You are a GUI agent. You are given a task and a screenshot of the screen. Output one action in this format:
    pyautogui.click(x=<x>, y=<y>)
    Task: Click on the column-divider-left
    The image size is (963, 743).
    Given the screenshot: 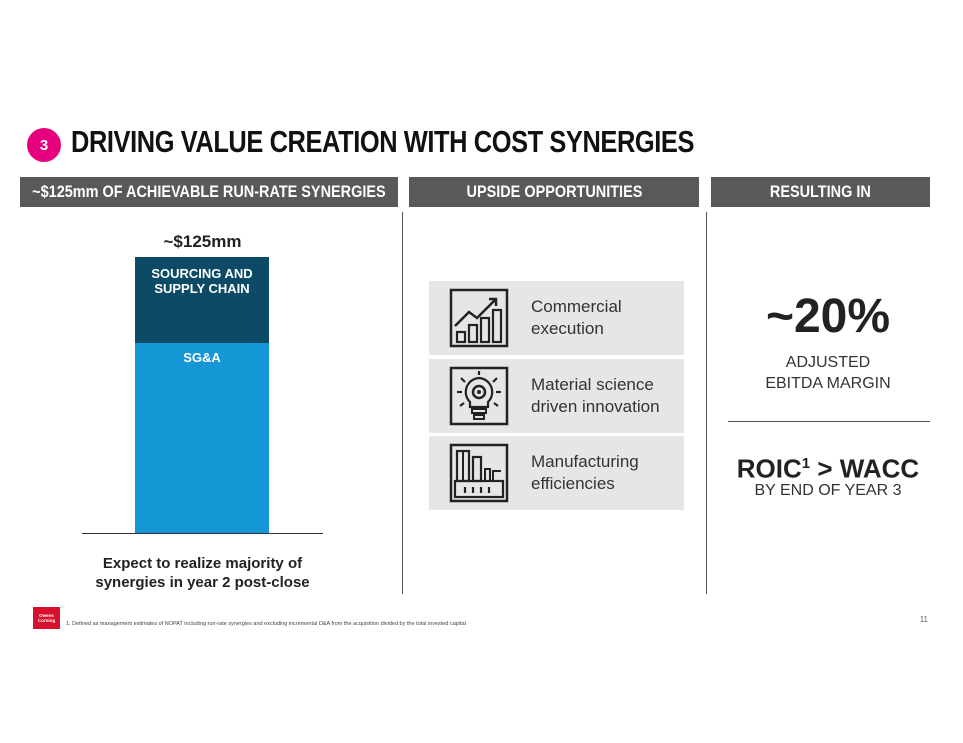 What is the action you would take?
    pyautogui.click(x=402, y=403)
    